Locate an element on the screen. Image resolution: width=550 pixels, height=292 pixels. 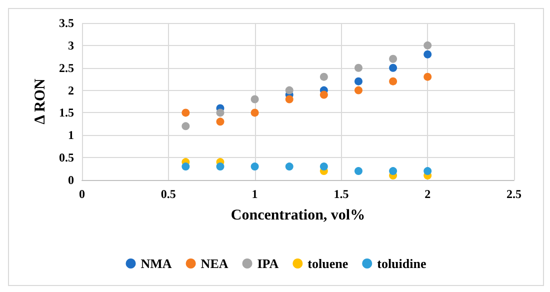
legend-label: IPA is located at coordinates (268, 263).